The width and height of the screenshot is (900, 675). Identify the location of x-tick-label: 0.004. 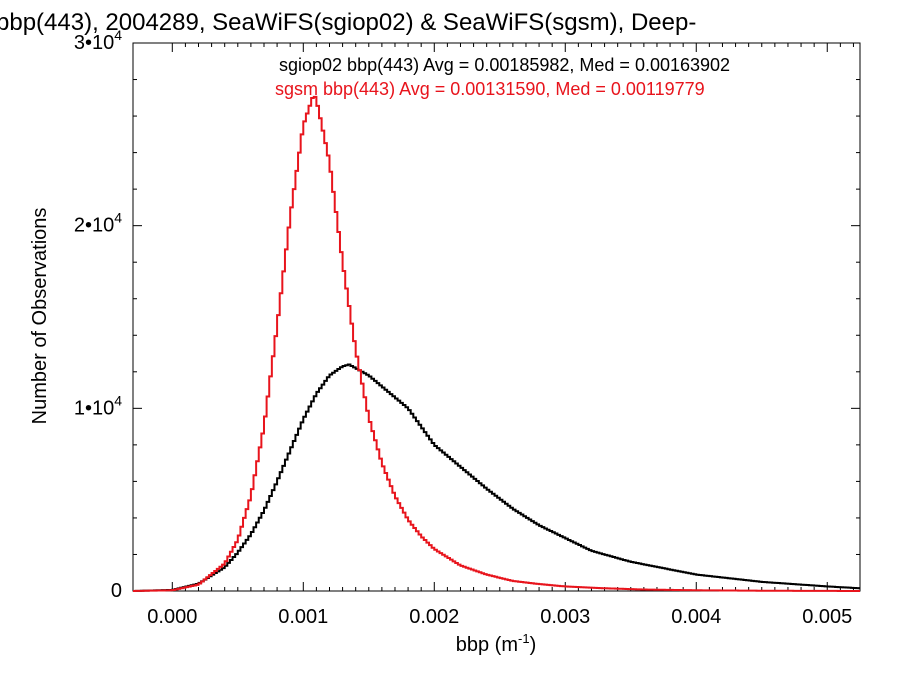
(696, 617).